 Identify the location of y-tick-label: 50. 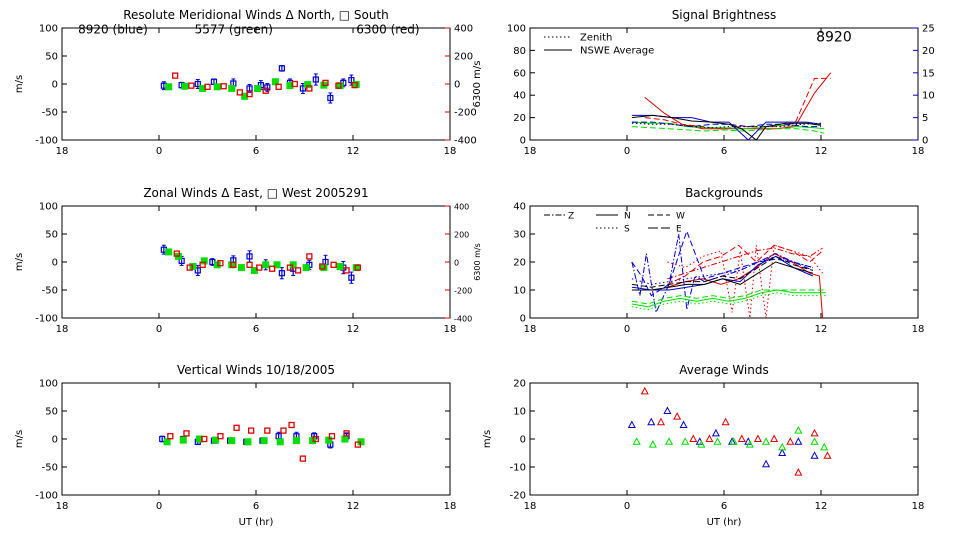
(51, 235).